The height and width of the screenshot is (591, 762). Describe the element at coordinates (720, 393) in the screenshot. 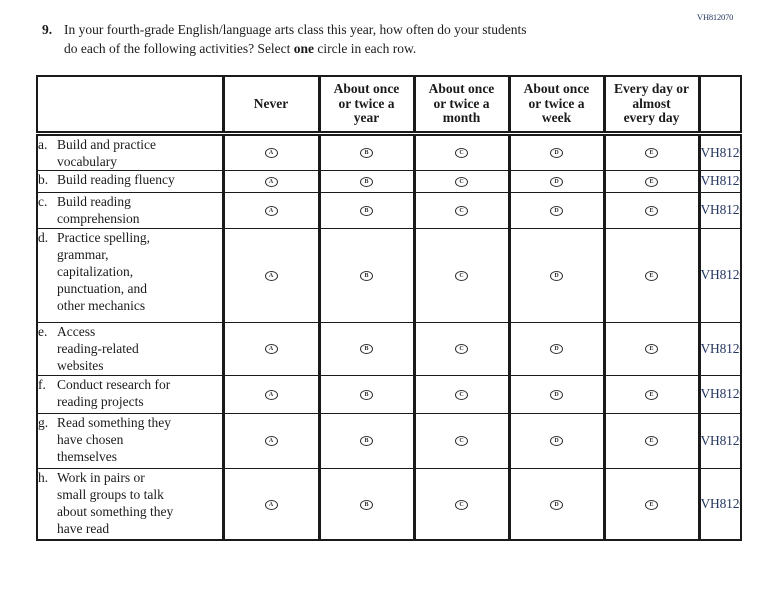

I see `row-code: VH812088` at that location.